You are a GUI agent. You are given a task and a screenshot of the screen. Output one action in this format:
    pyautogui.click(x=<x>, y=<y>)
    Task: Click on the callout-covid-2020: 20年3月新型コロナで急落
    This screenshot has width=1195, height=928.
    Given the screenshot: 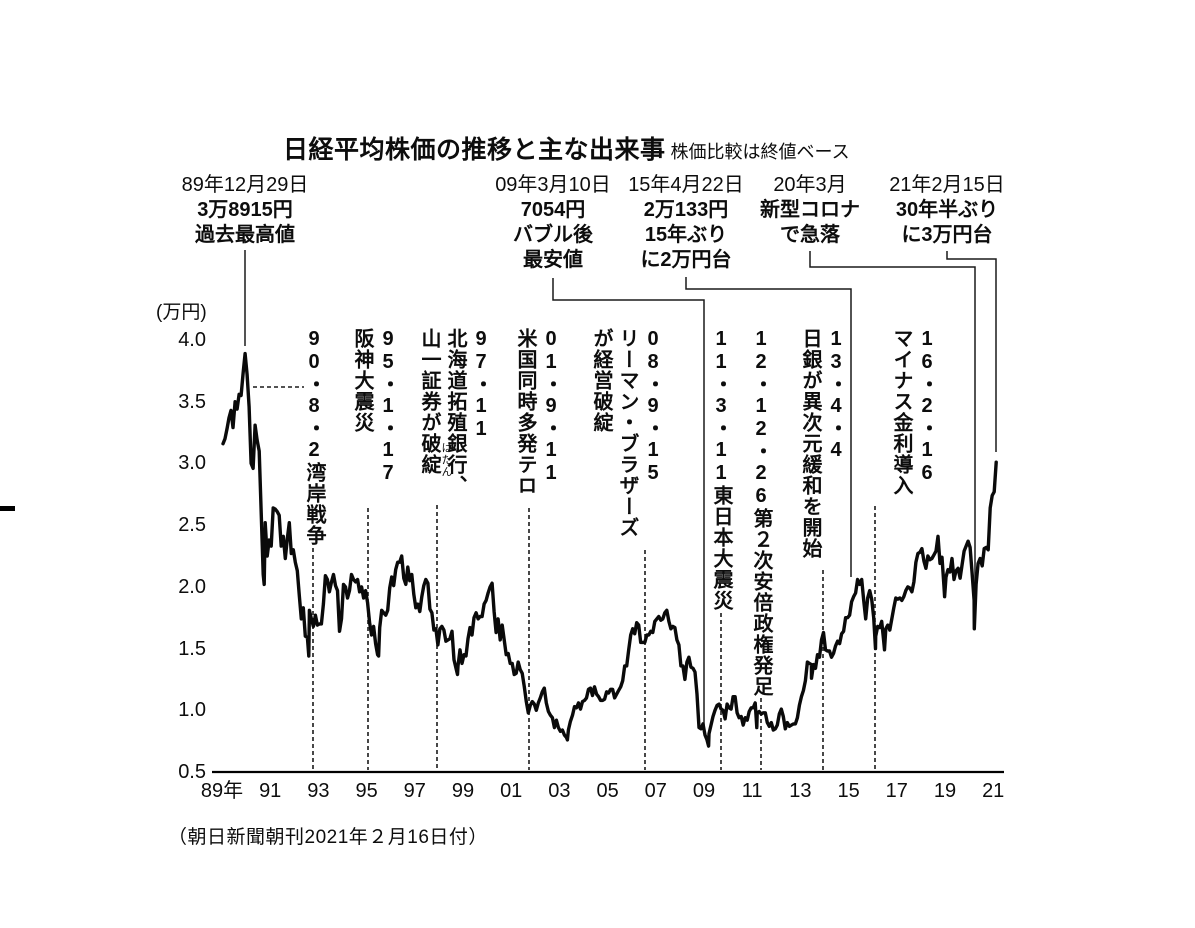 What is the action you would take?
    pyautogui.click(x=810, y=210)
    